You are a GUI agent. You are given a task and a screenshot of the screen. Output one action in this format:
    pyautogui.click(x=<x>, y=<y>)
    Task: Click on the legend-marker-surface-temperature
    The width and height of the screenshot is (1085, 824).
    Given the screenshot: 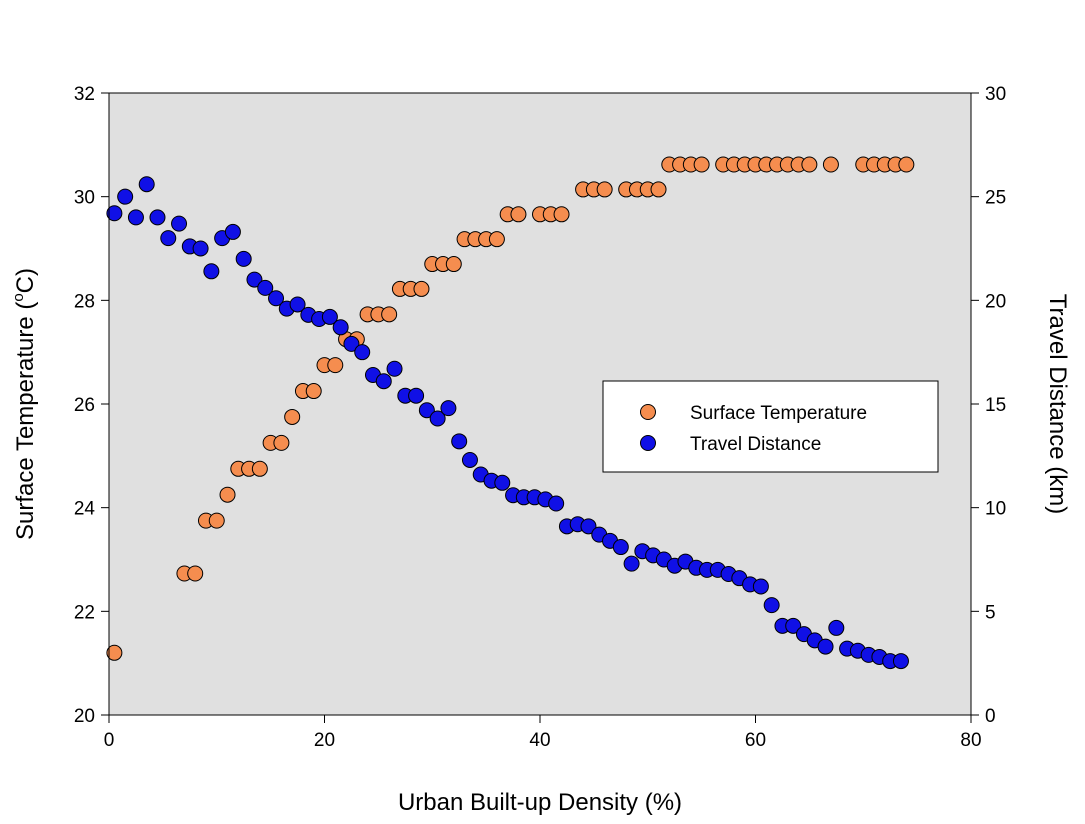 What is the action you would take?
    pyautogui.click(x=648, y=412)
    